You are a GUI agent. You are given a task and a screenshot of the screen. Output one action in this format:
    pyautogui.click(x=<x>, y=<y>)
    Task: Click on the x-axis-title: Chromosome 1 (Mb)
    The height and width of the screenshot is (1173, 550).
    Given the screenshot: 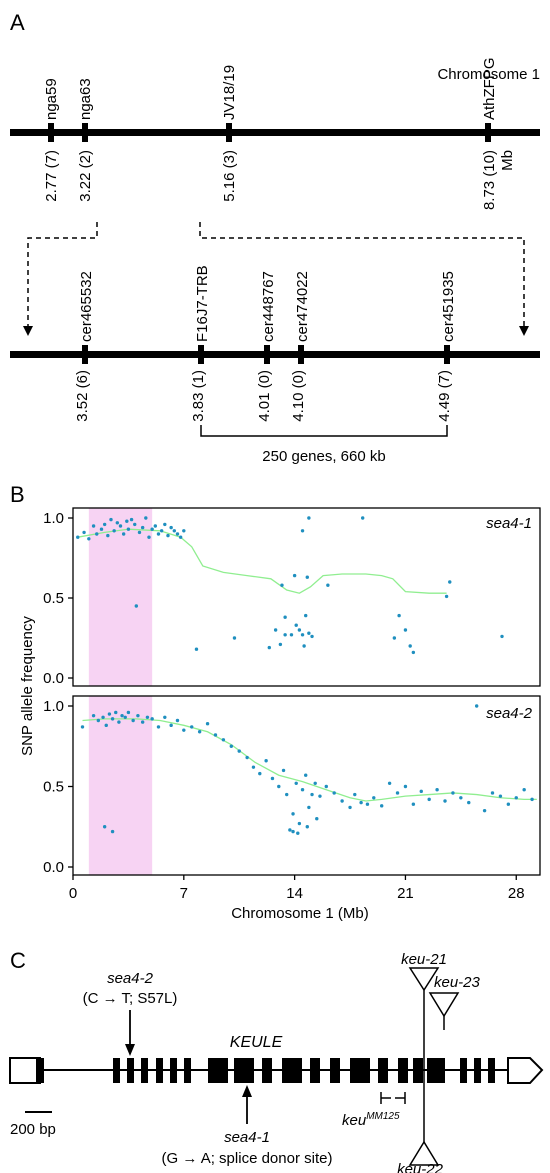 What is the action you would take?
    pyautogui.click(x=300, y=913)
    